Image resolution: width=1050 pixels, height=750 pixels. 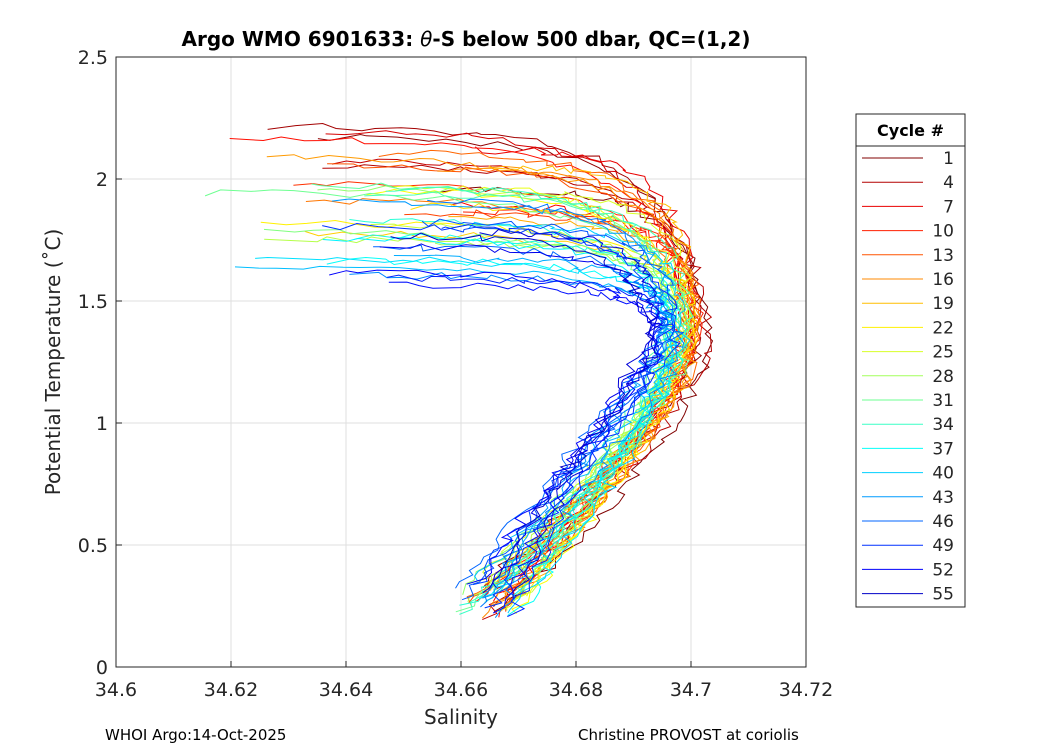 I want to click on cycle-50-line, so click(x=531, y=446).